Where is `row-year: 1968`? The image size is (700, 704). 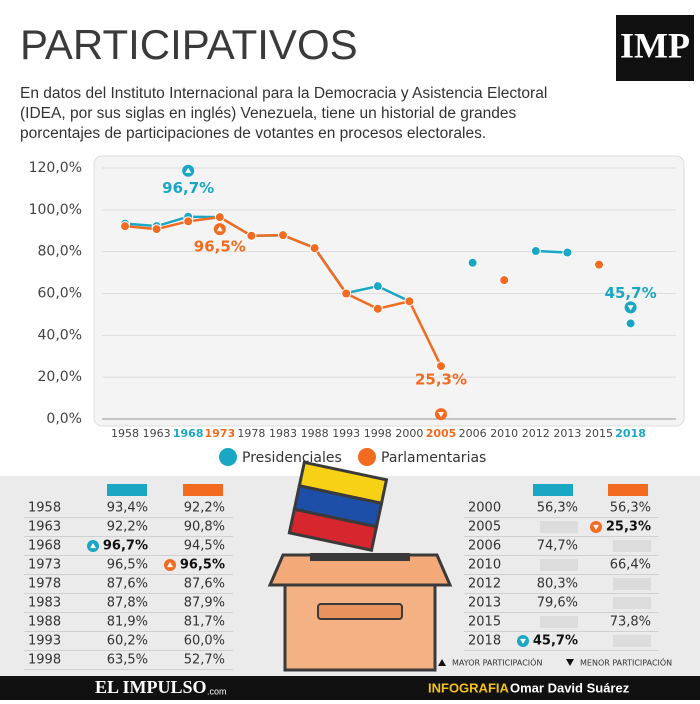 row-year: 1968 is located at coordinates (44, 546).